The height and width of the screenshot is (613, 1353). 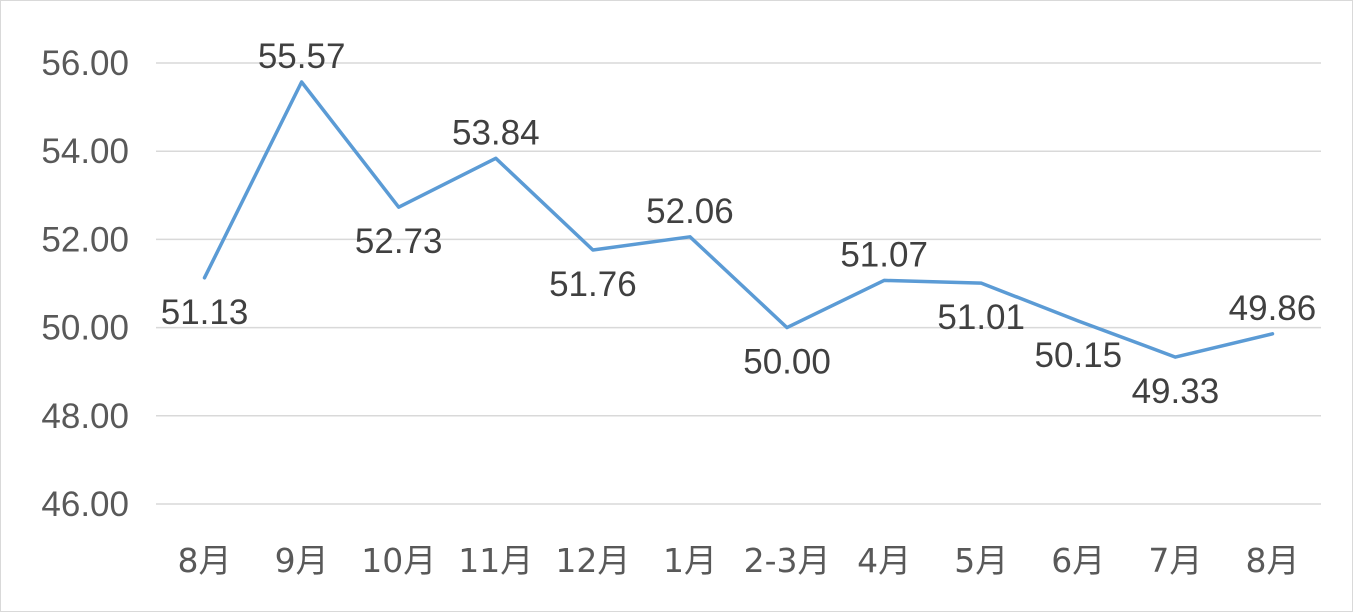 I want to click on data-label: 49.33, so click(x=1176, y=391).